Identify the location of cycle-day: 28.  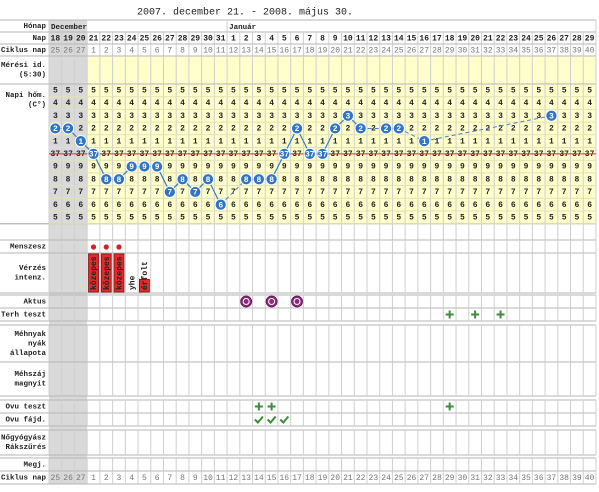
(437, 478).